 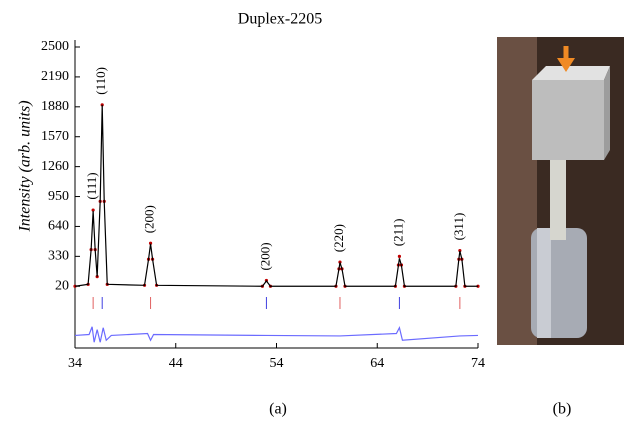 What do you see at coordinates (568, 120) in the screenshot?
I see `cube-front` at bounding box center [568, 120].